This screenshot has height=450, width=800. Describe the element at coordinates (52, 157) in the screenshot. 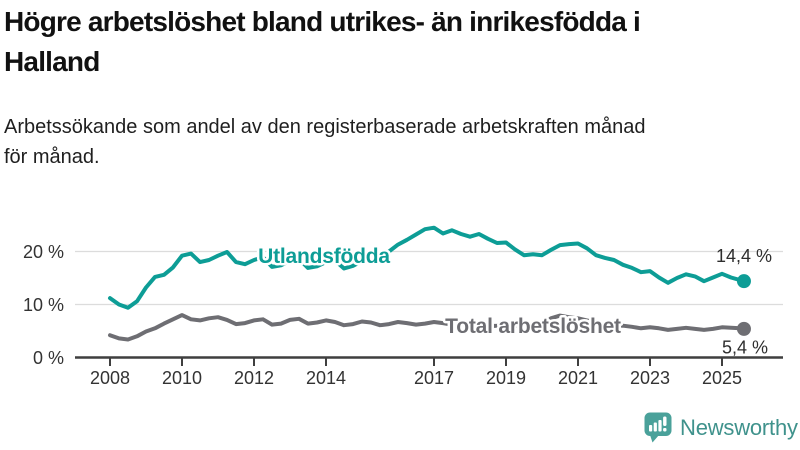

I see `page-subtitle-line2: för månad.` at that location.